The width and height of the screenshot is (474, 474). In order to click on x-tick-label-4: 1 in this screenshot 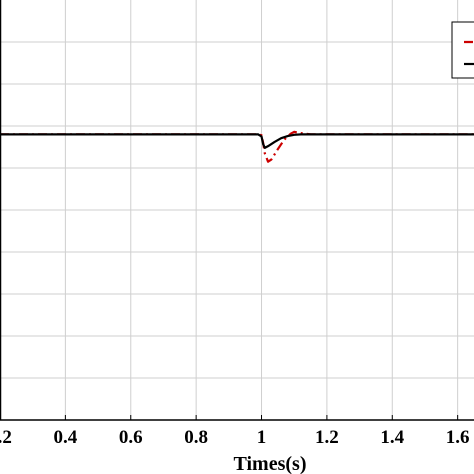, I will do `click(262, 437)`.